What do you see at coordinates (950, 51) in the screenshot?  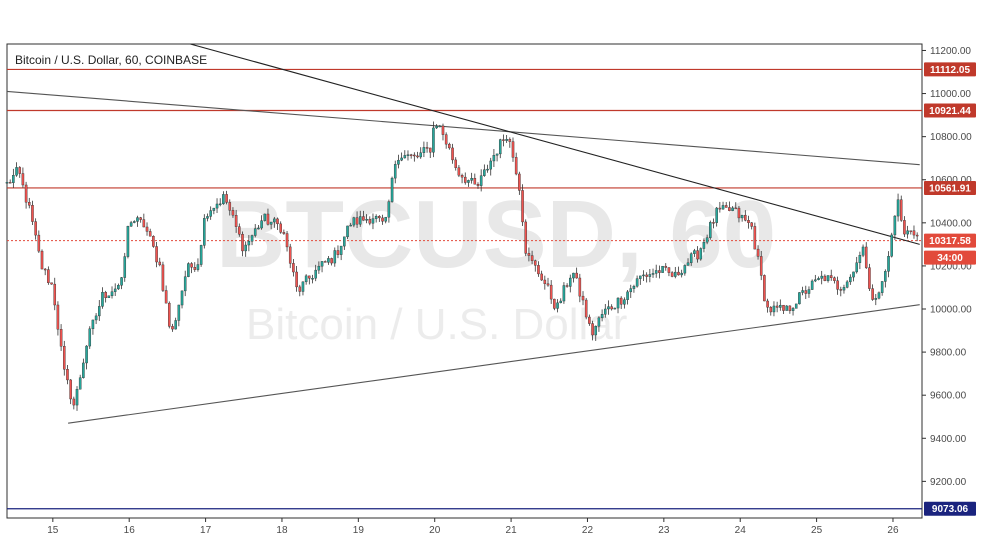 I see `y-tick-label-0: 11200.00` at bounding box center [950, 51].